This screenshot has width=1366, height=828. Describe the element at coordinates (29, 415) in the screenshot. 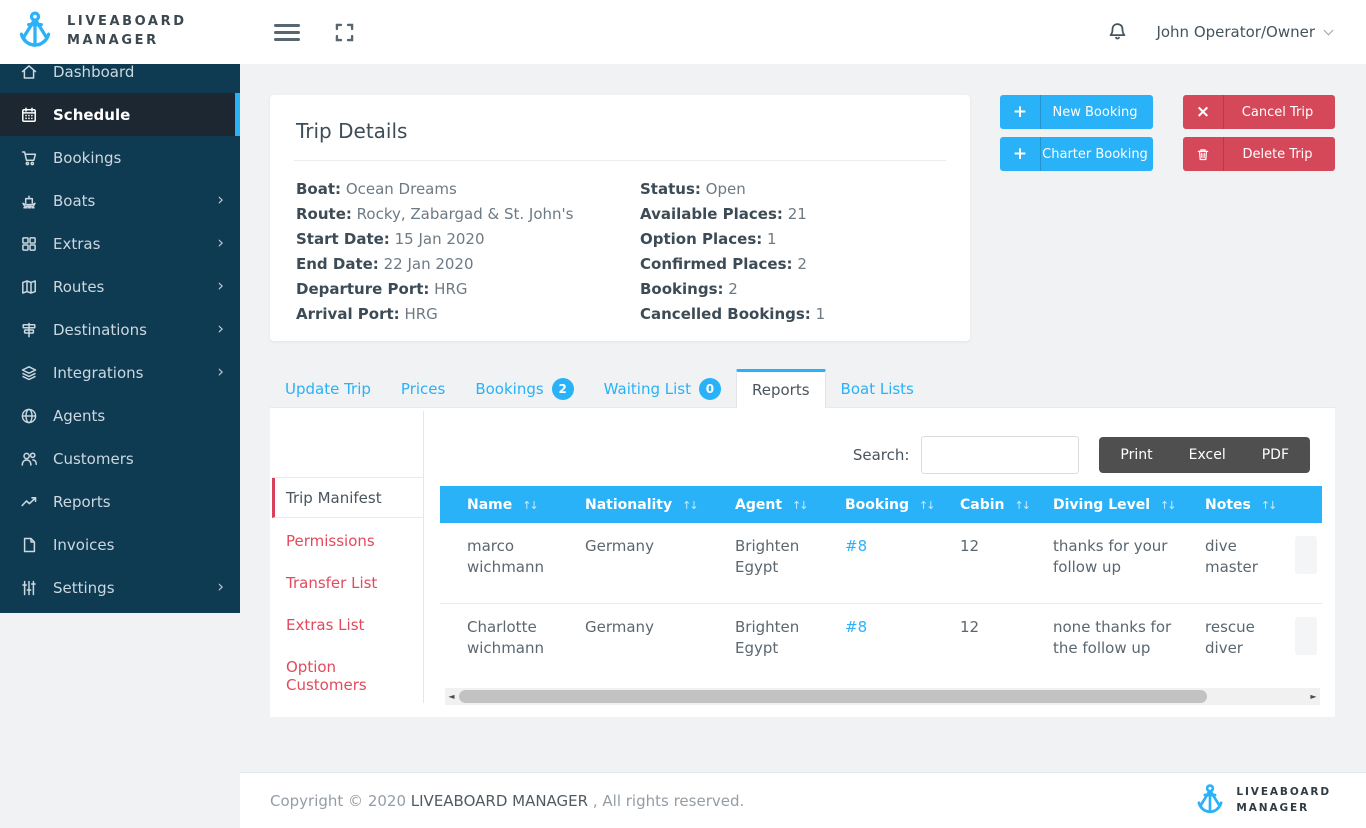

I see `globe-icon` at that location.